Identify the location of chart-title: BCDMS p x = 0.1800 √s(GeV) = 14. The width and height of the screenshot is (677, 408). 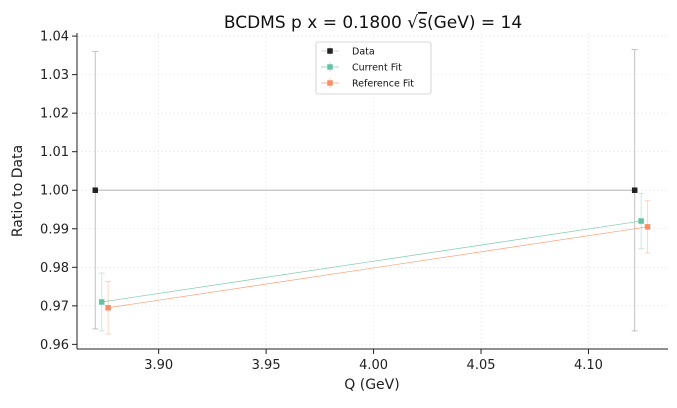
(373, 23).